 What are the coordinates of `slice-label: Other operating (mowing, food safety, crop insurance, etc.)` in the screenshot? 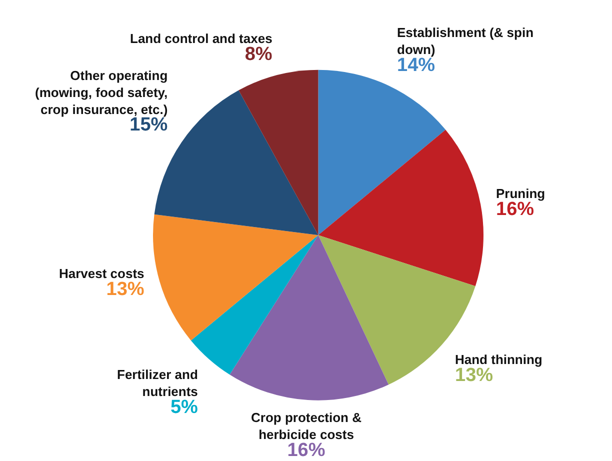 It's located at (101, 92).